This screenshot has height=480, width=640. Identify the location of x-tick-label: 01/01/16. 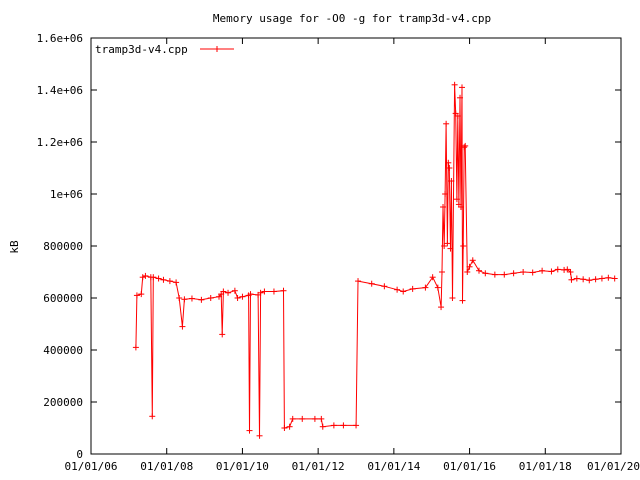
(469, 466).